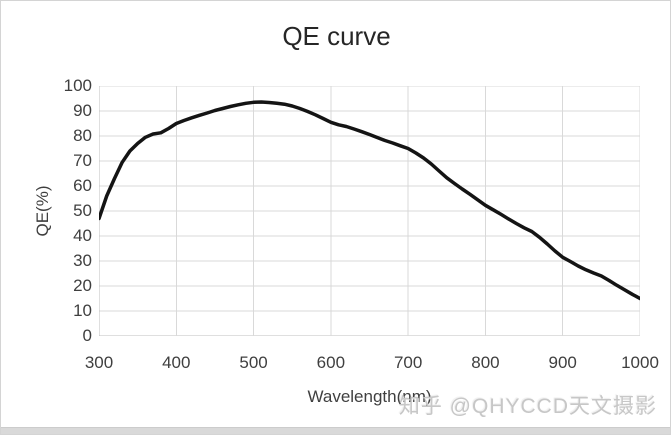 This screenshot has height=435, width=671. Describe the element at coordinates (82, 235) in the screenshot. I see `y-tick-label: 40` at that location.